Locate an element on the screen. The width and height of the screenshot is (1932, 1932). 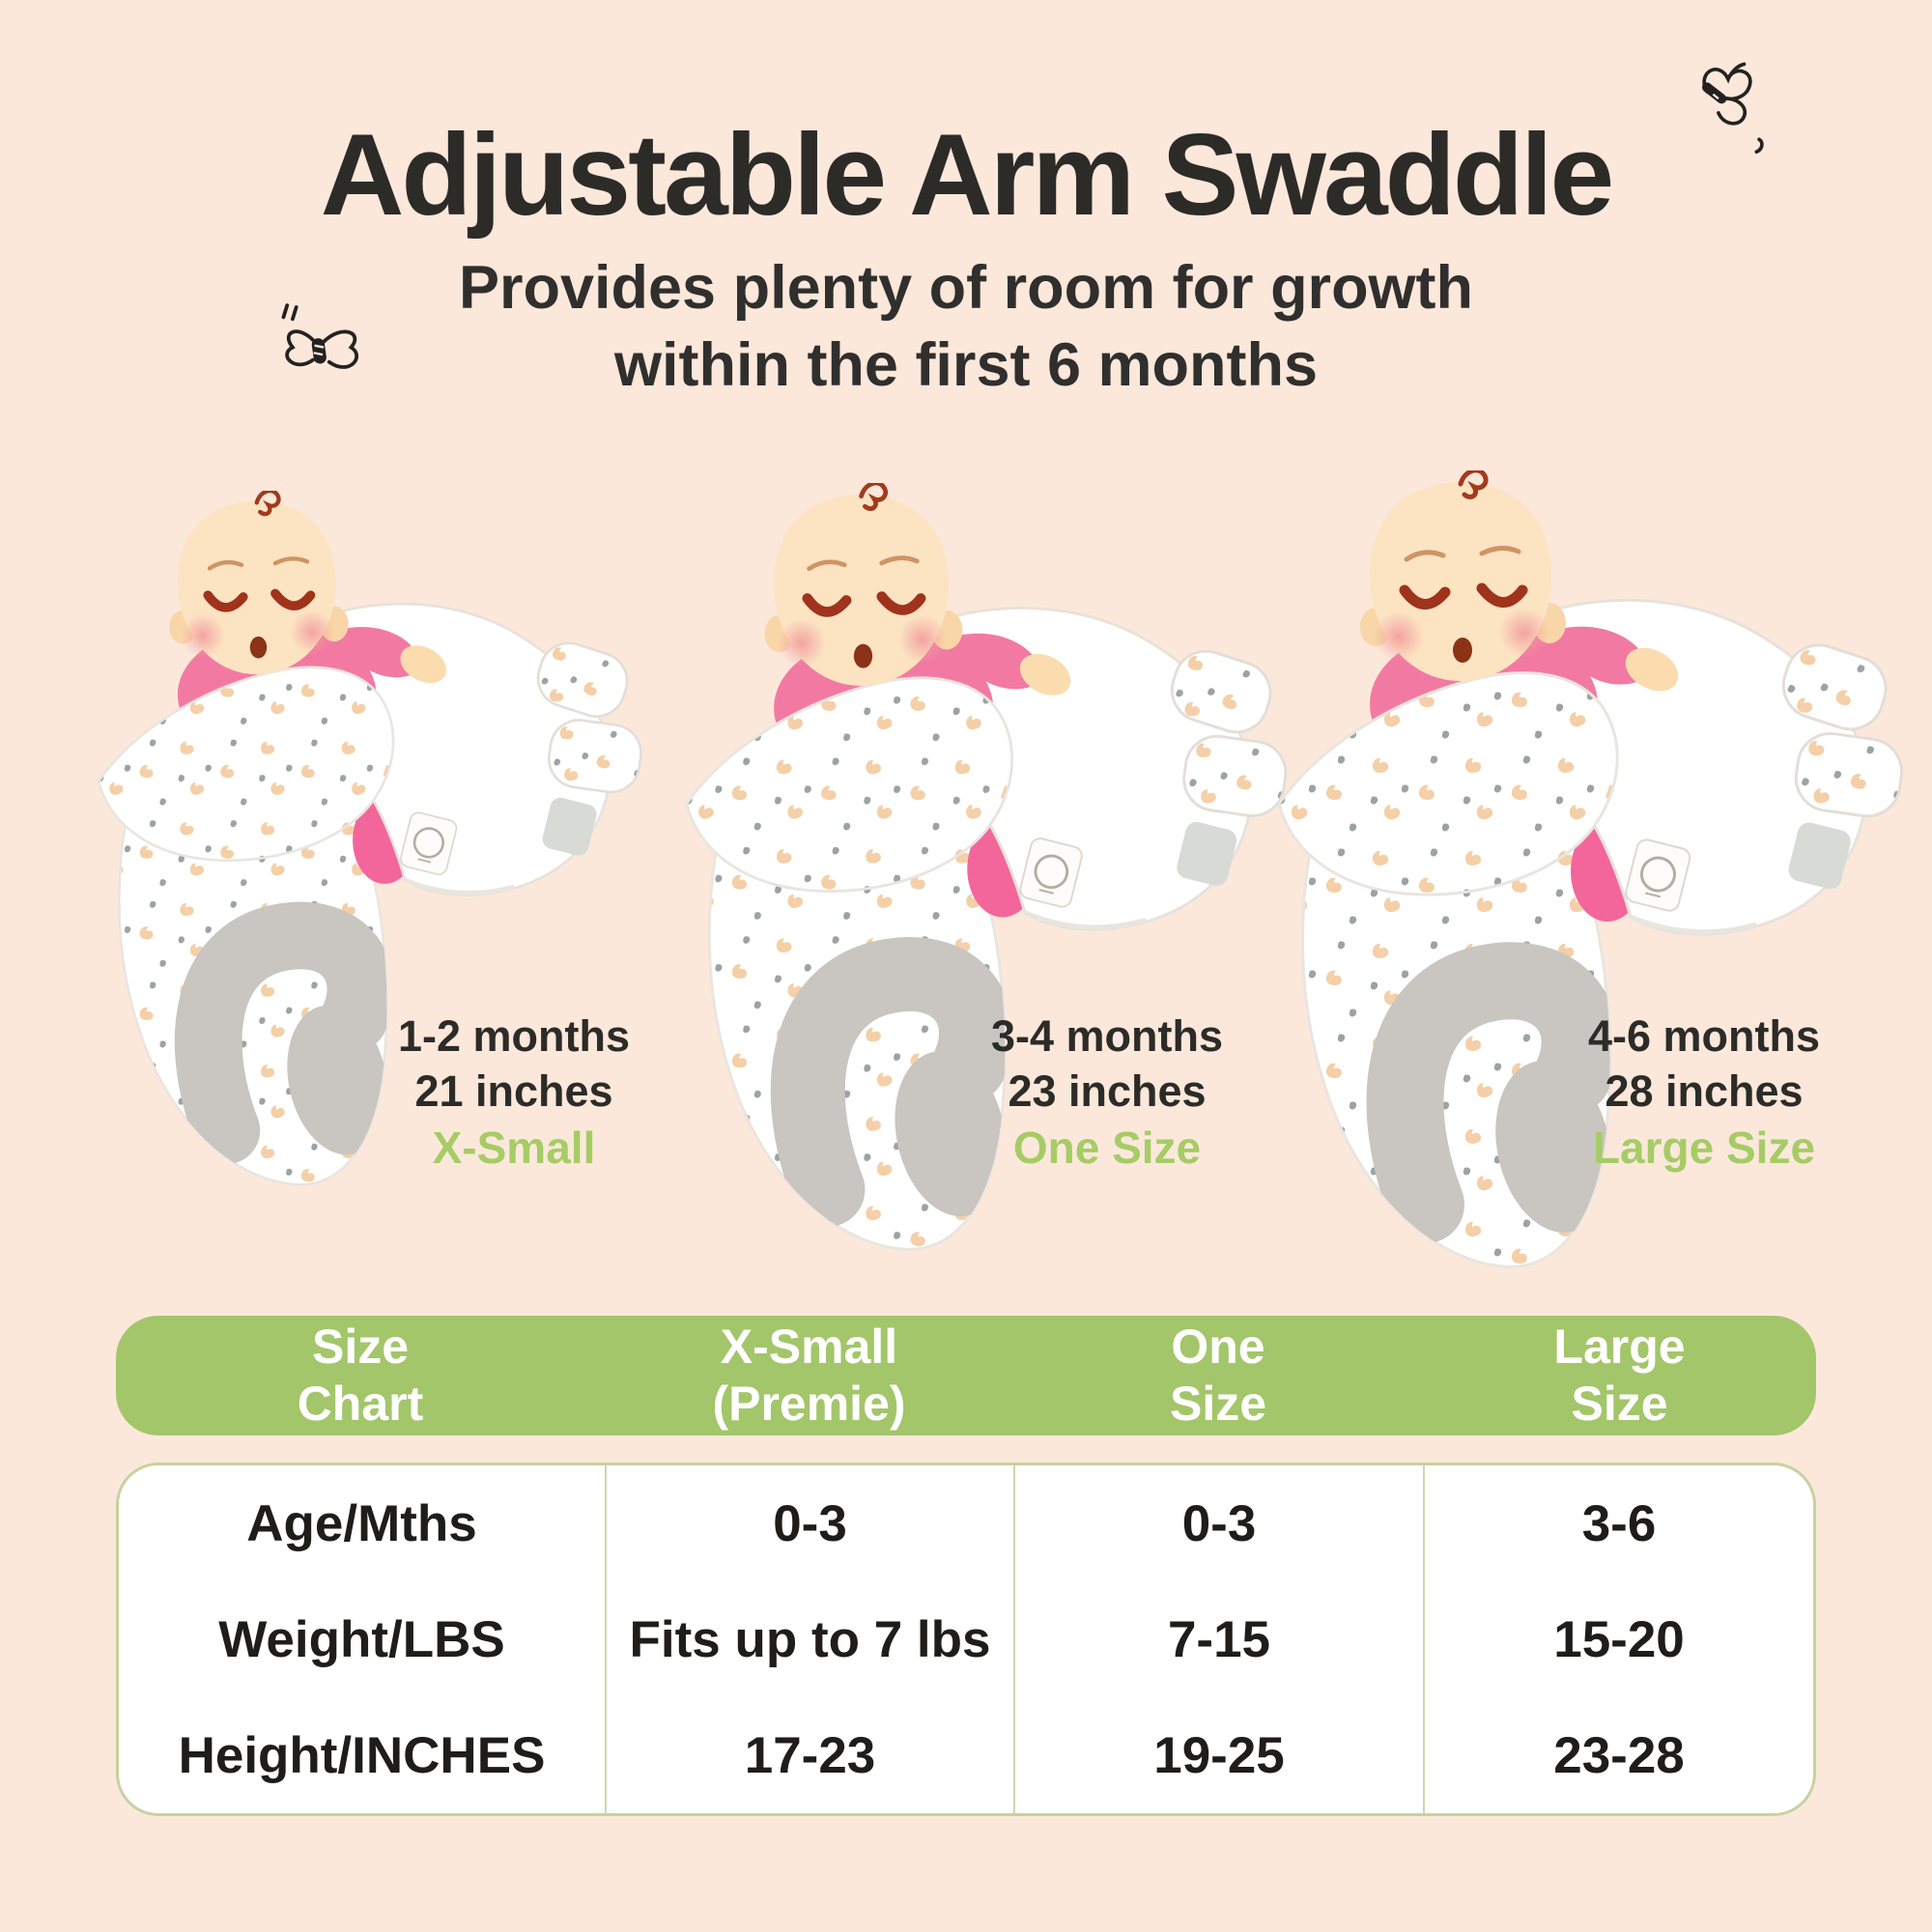
size-caption-one-size: 3-4 months 23 inches One Size is located at coordinates (1107, 1093).